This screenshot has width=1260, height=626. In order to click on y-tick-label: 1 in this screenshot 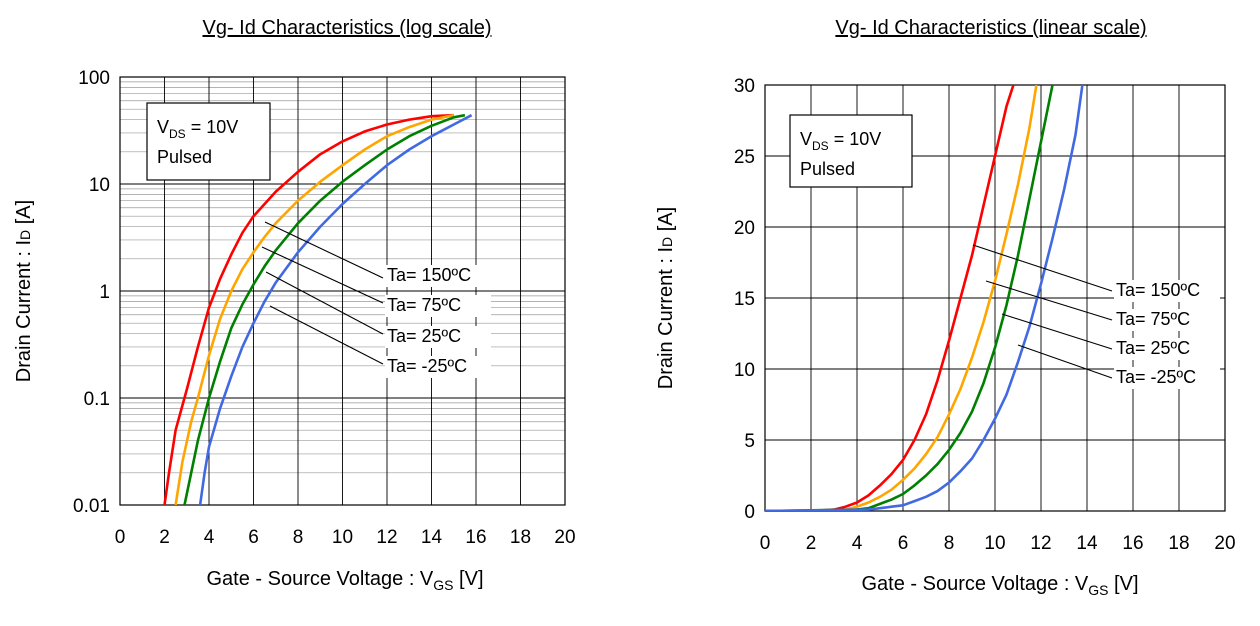, I will do `click(104, 292)`.